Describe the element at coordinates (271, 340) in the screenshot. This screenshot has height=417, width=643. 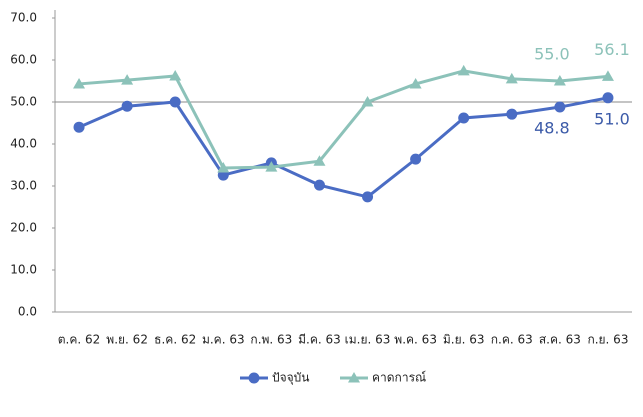
I see `x-tick-label: ก.พ. 63` at that location.